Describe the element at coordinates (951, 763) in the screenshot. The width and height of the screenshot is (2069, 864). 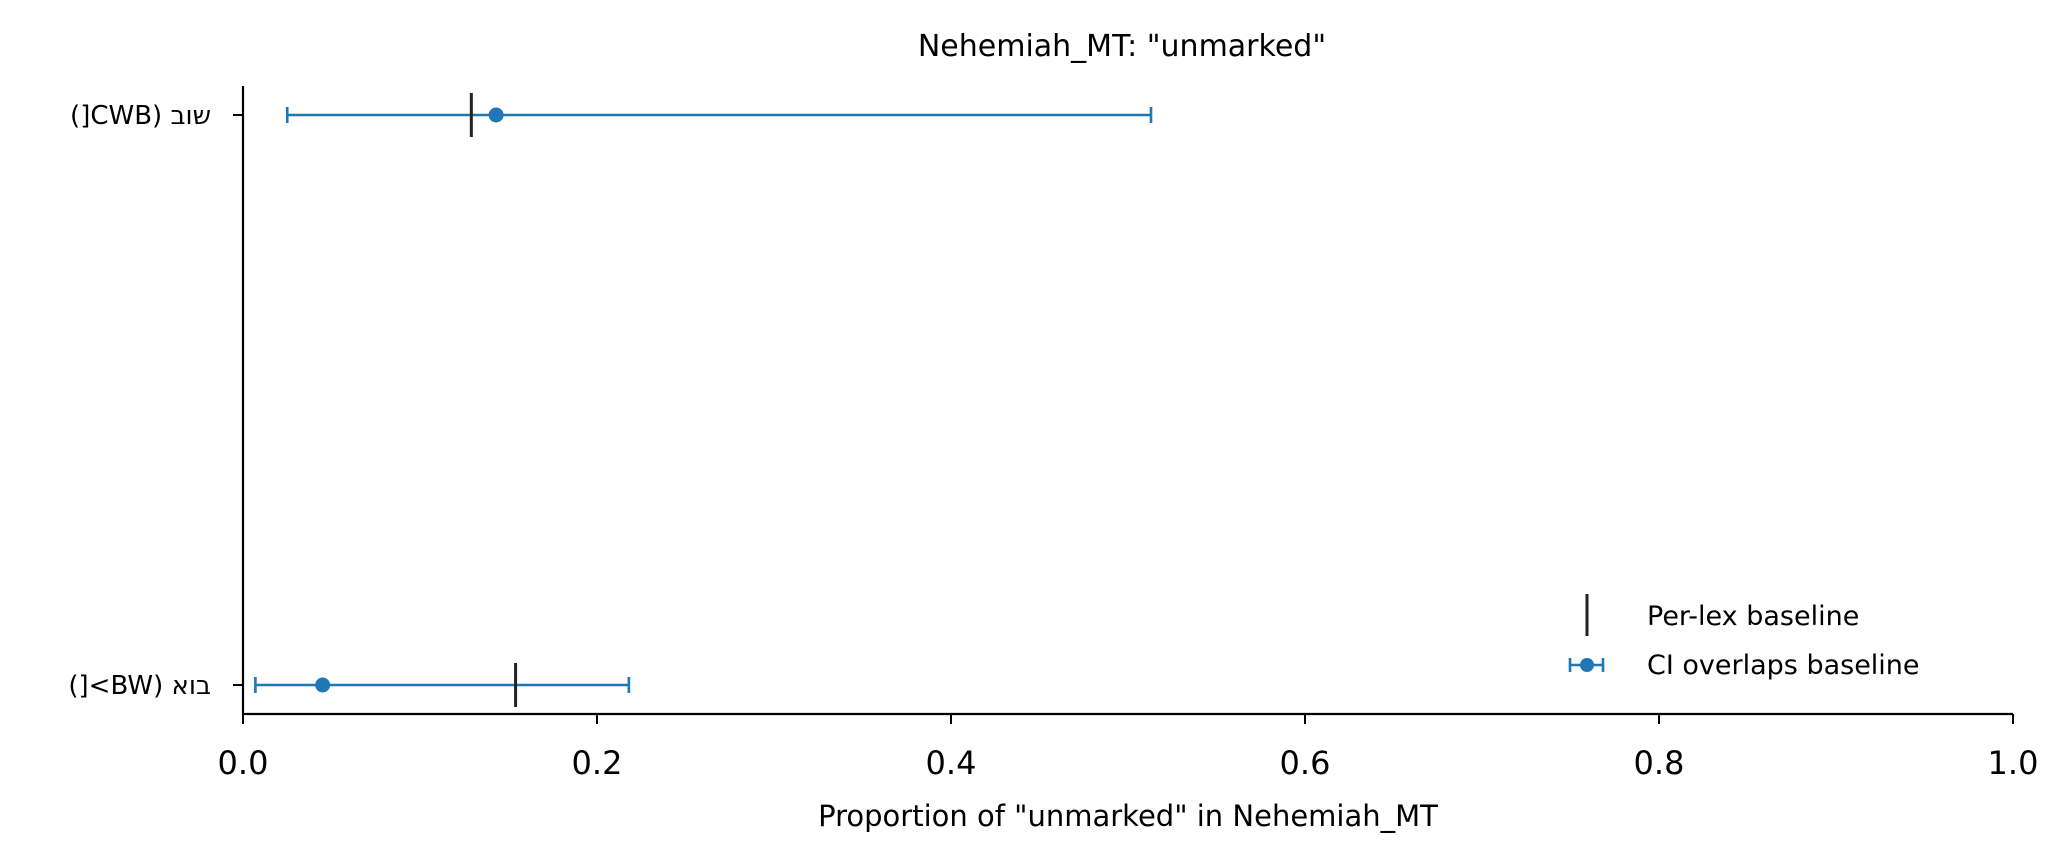
I see `x-tick-label: 0.4` at that location.